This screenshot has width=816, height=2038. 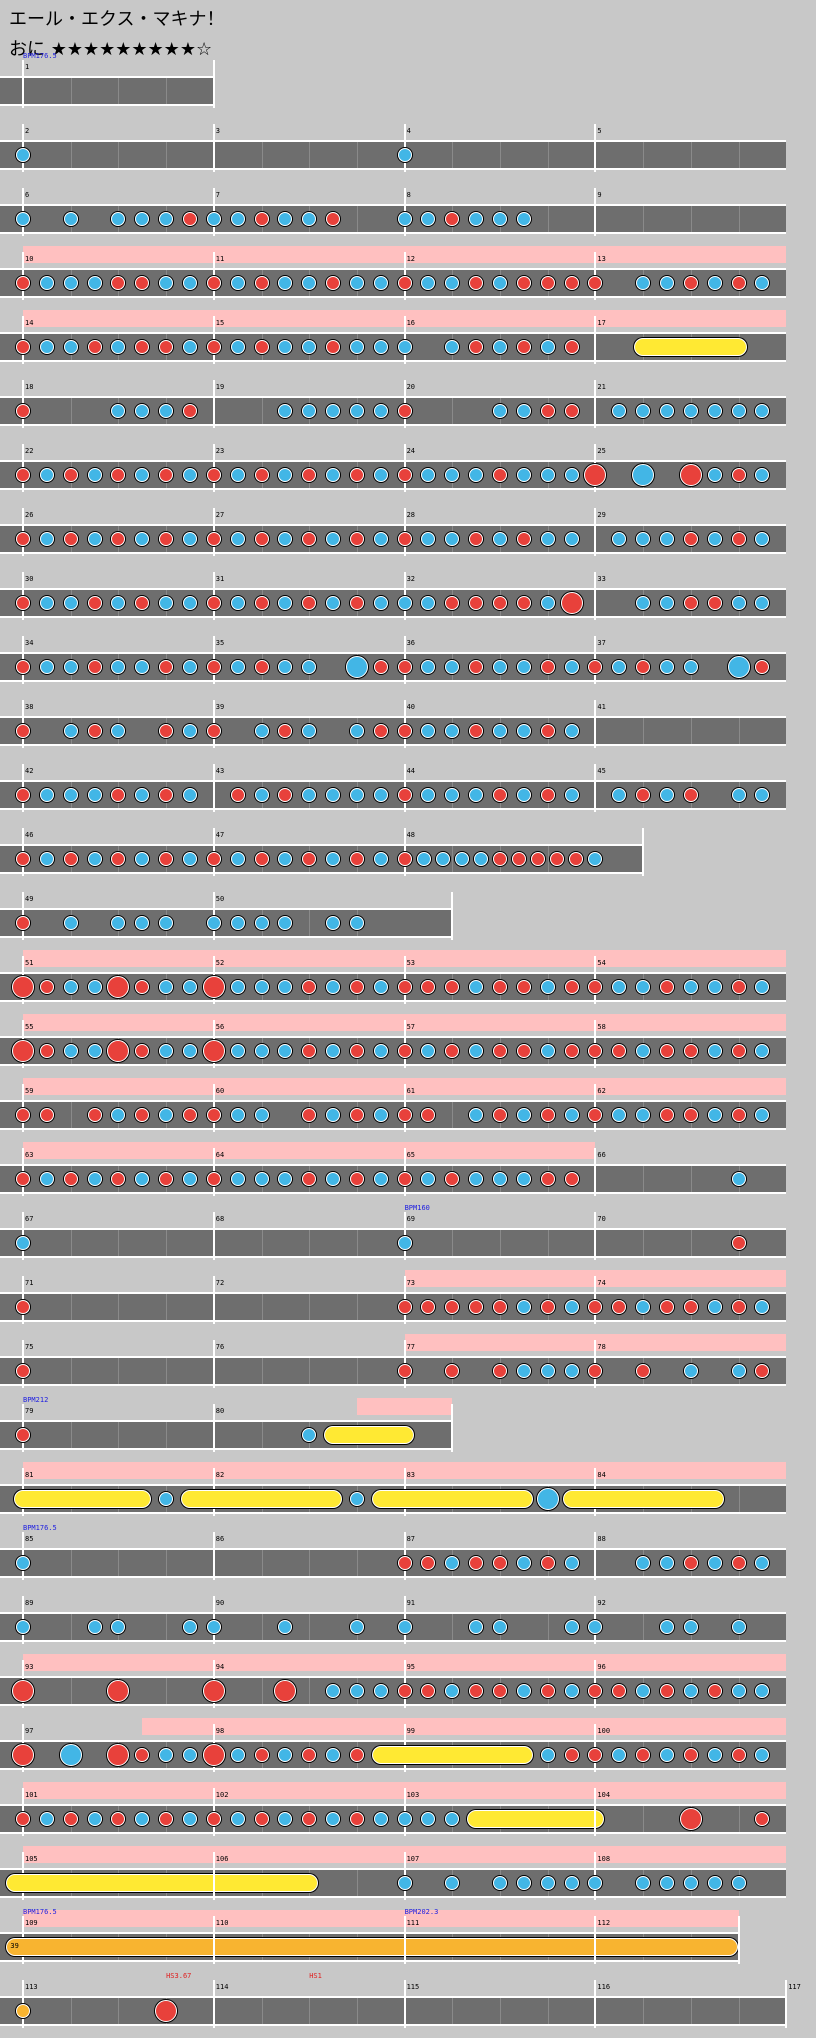 What do you see at coordinates (421, 1912) in the screenshot?
I see `bpm-change-label: BPM202.3` at bounding box center [421, 1912].